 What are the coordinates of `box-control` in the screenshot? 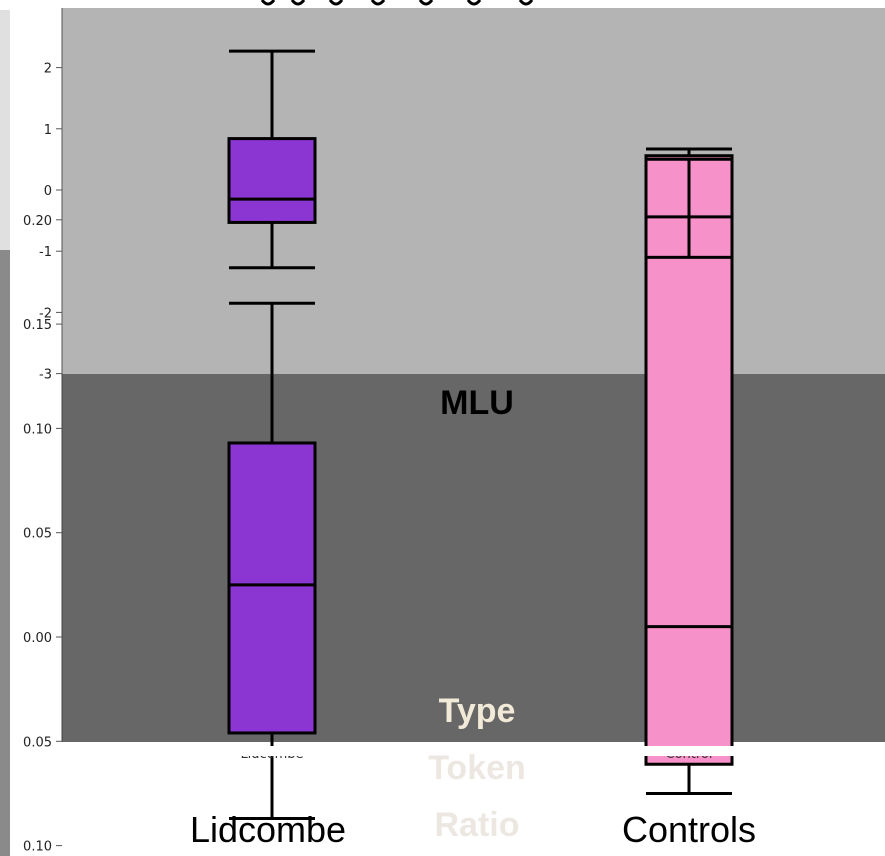 It's located at (689, 476).